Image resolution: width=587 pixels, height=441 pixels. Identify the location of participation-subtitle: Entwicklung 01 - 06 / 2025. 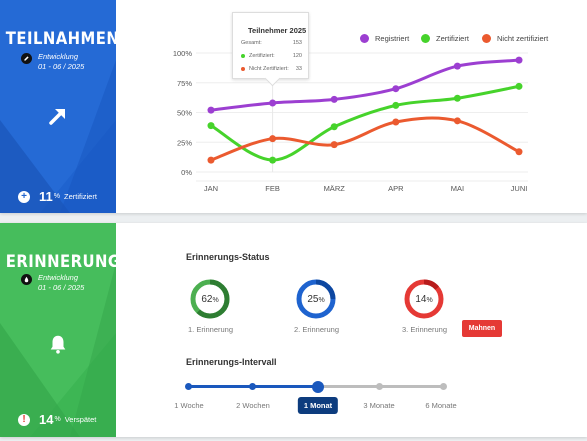
(52, 62).